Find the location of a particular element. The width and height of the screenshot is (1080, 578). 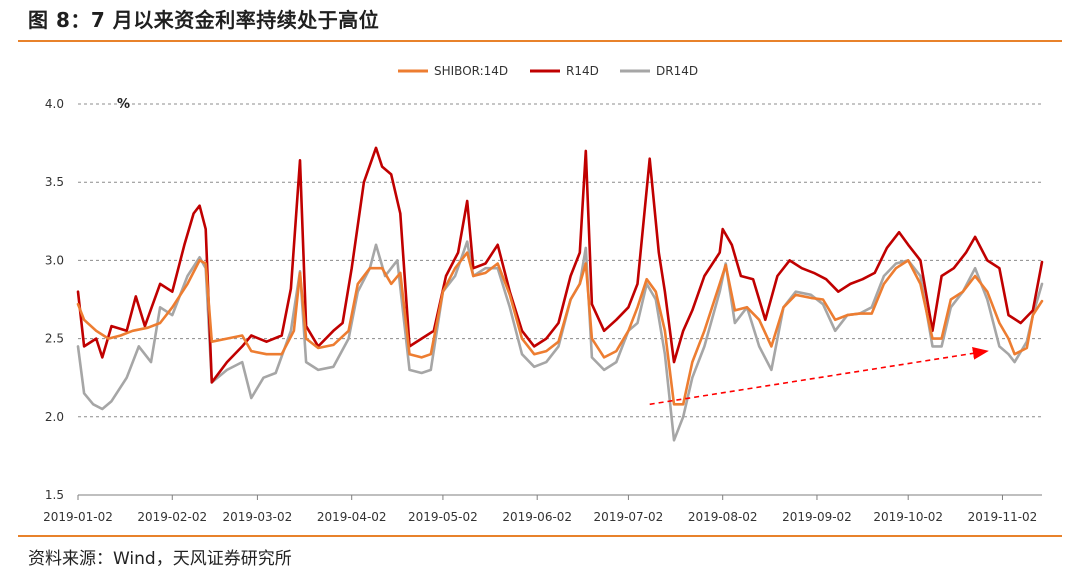

x-tick-label: 2019-09-02 is located at coordinates (817, 517).